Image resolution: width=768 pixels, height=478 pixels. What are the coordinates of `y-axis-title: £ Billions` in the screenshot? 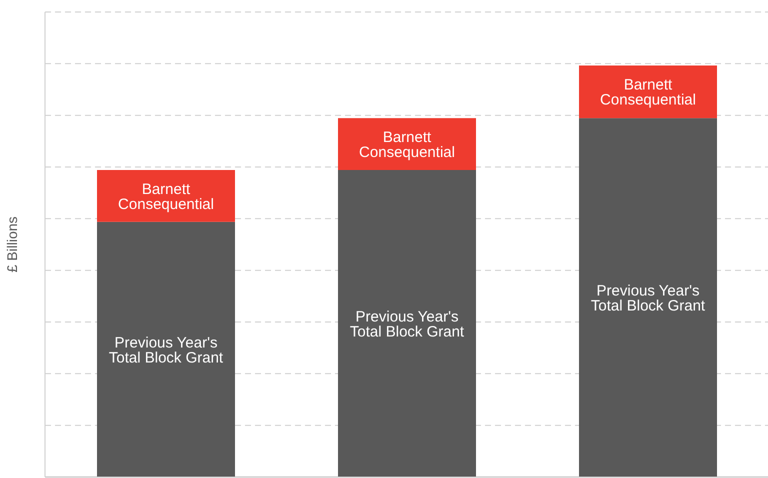 It's located at (12, 244).